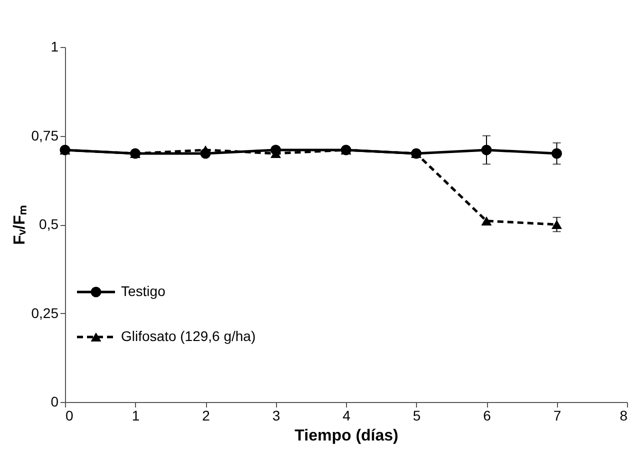 The width and height of the screenshot is (643, 453). I want to click on x-tick-label: 8, so click(624, 416).